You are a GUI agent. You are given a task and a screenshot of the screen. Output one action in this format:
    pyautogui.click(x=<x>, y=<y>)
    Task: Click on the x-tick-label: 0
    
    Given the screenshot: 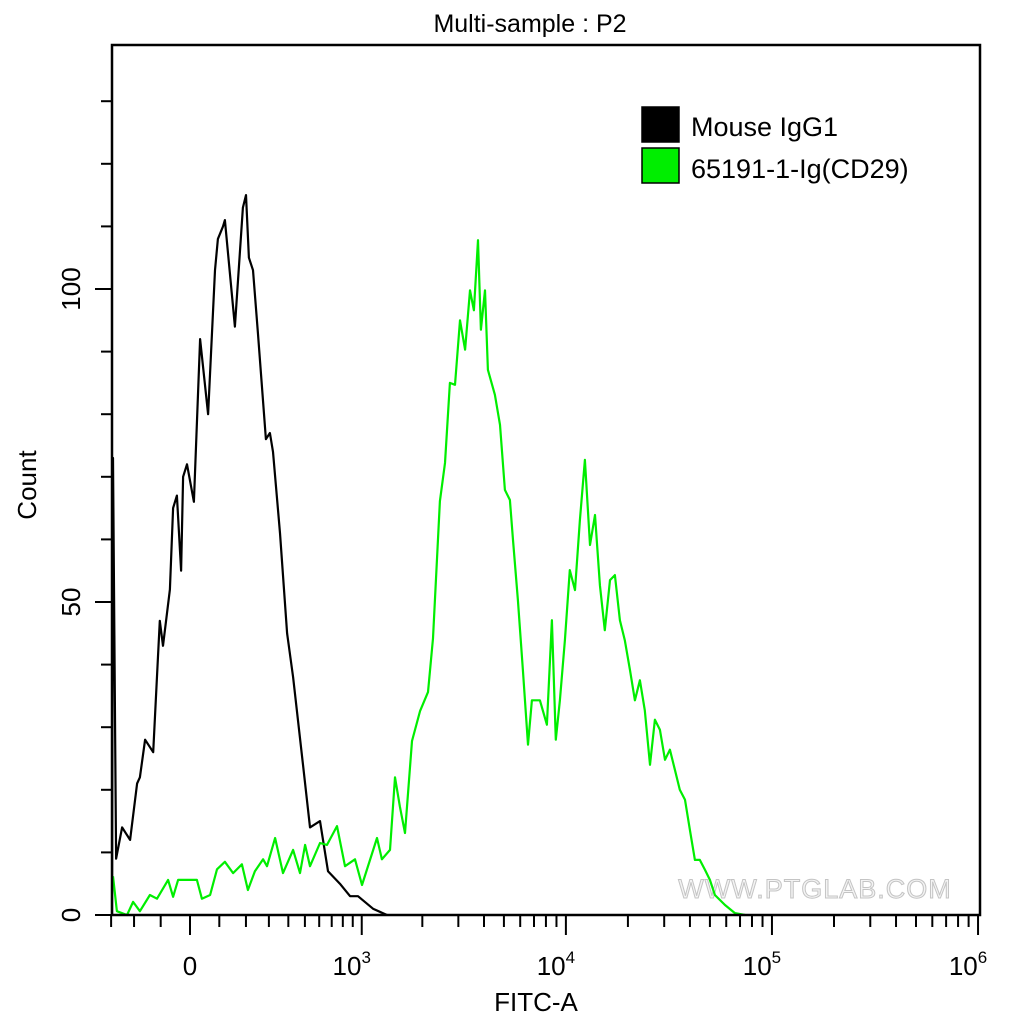 What is the action you would take?
    pyautogui.click(x=190, y=966)
    